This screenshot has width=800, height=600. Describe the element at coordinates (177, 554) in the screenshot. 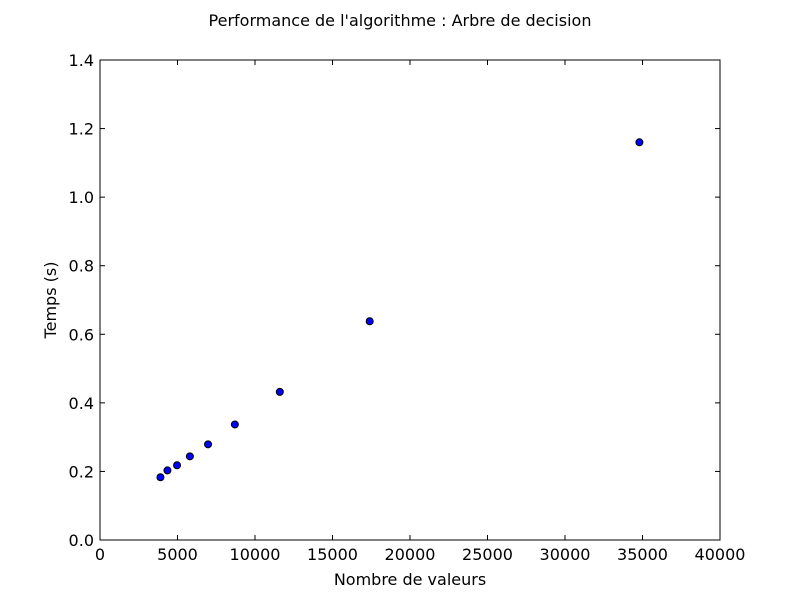

I see `x-tick-label: 5000` at that location.